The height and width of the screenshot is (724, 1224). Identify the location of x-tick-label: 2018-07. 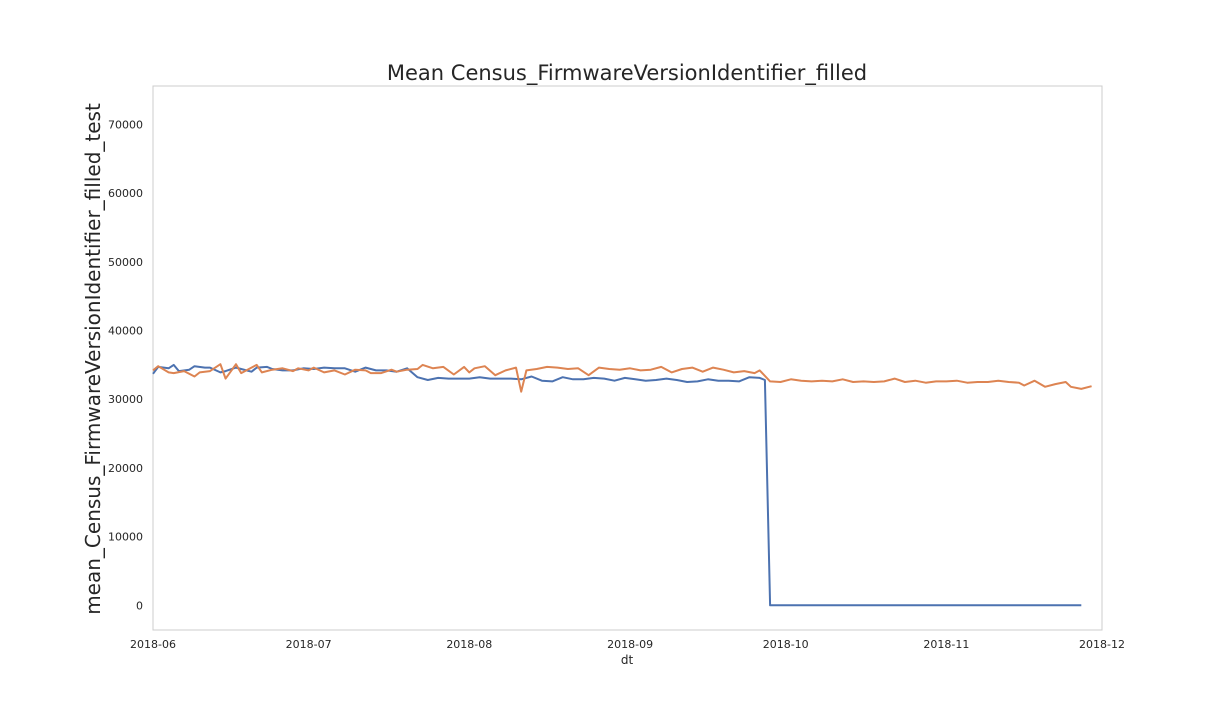
(309, 644).